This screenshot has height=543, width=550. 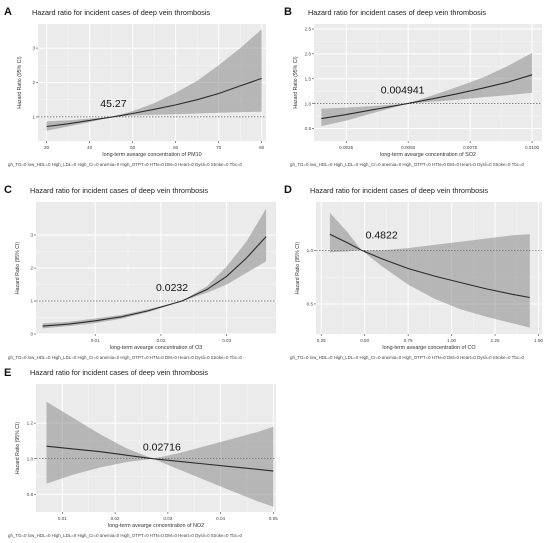 I want to click on x-tick-label: 0.25, so click(x=321, y=340).